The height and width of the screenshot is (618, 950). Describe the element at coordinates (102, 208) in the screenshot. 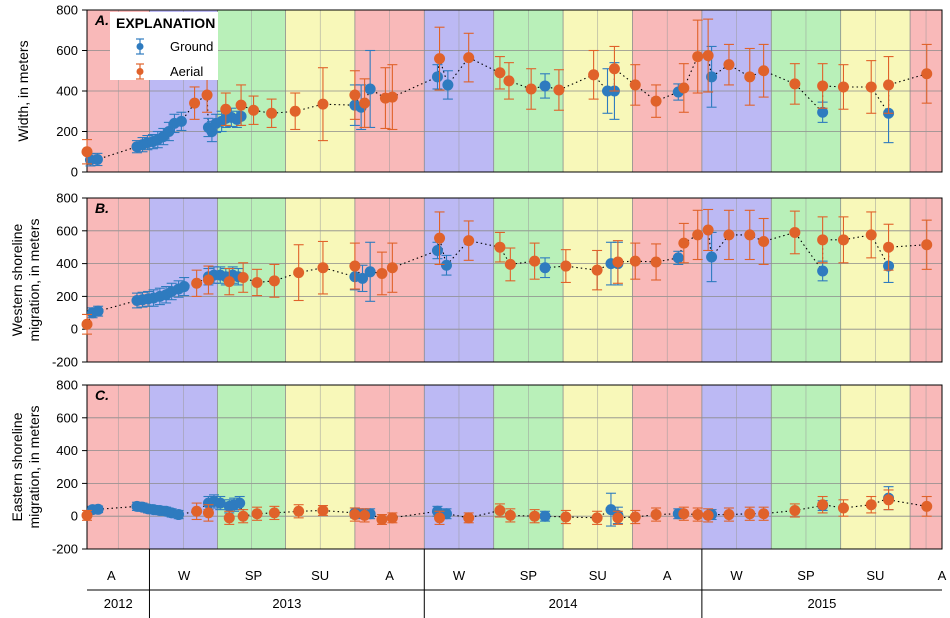

I see `panel-letter: B.` at that location.